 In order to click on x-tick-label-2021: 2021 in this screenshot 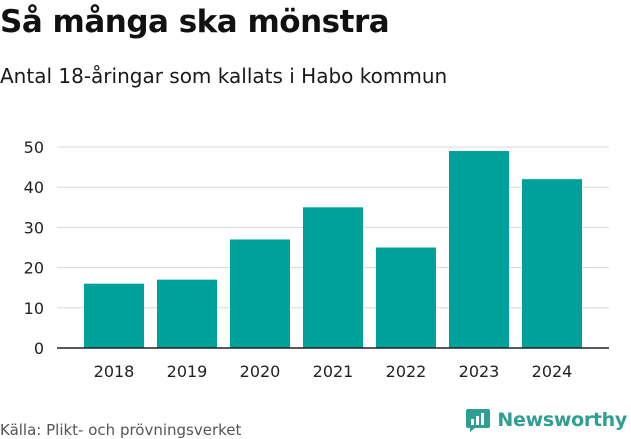, I will do `click(333, 371)`.